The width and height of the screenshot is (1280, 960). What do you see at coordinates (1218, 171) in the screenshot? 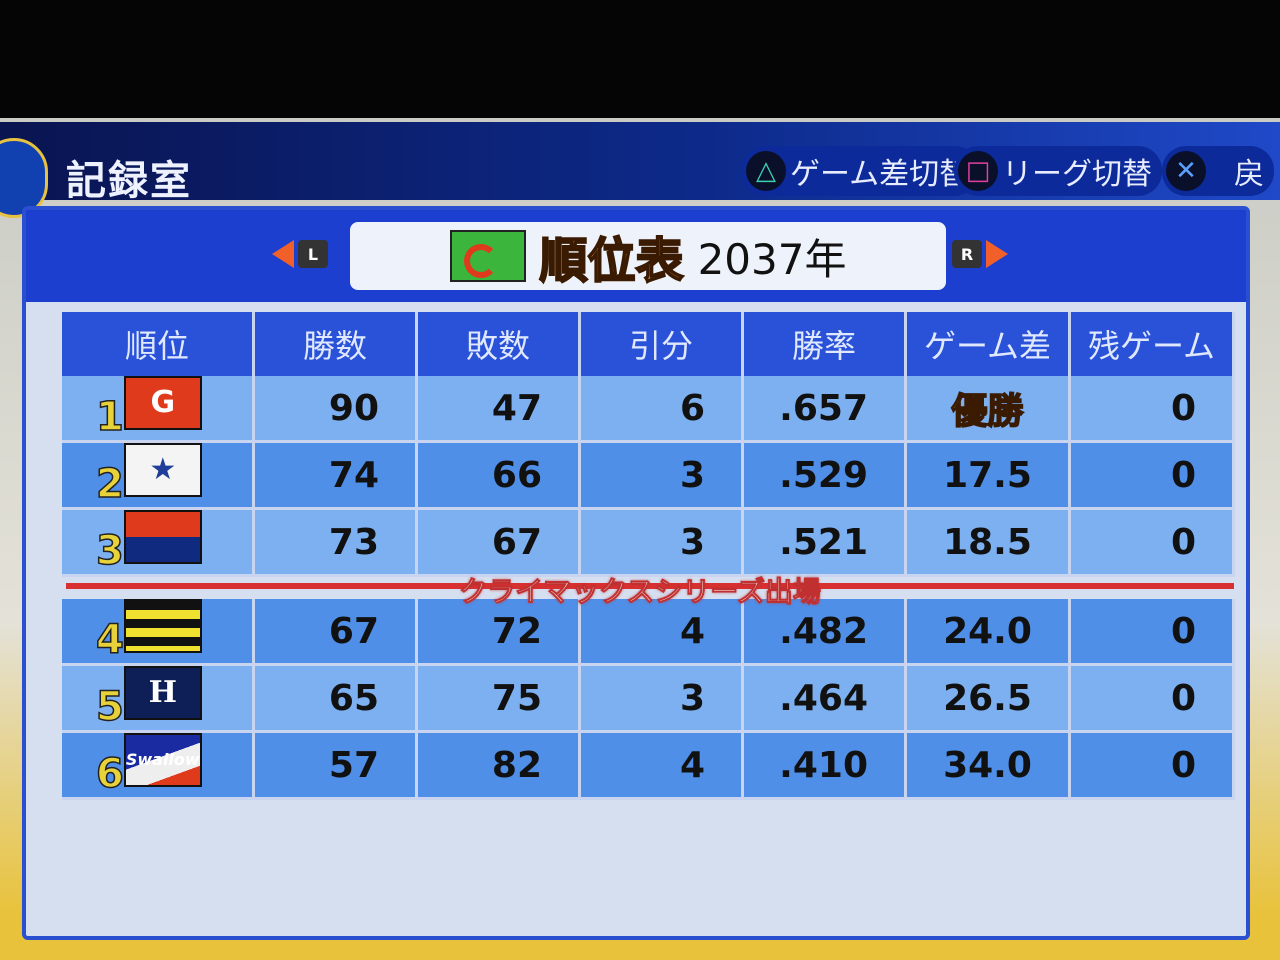
I see `back-button: ✕ 戻` at bounding box center [1218, 171].